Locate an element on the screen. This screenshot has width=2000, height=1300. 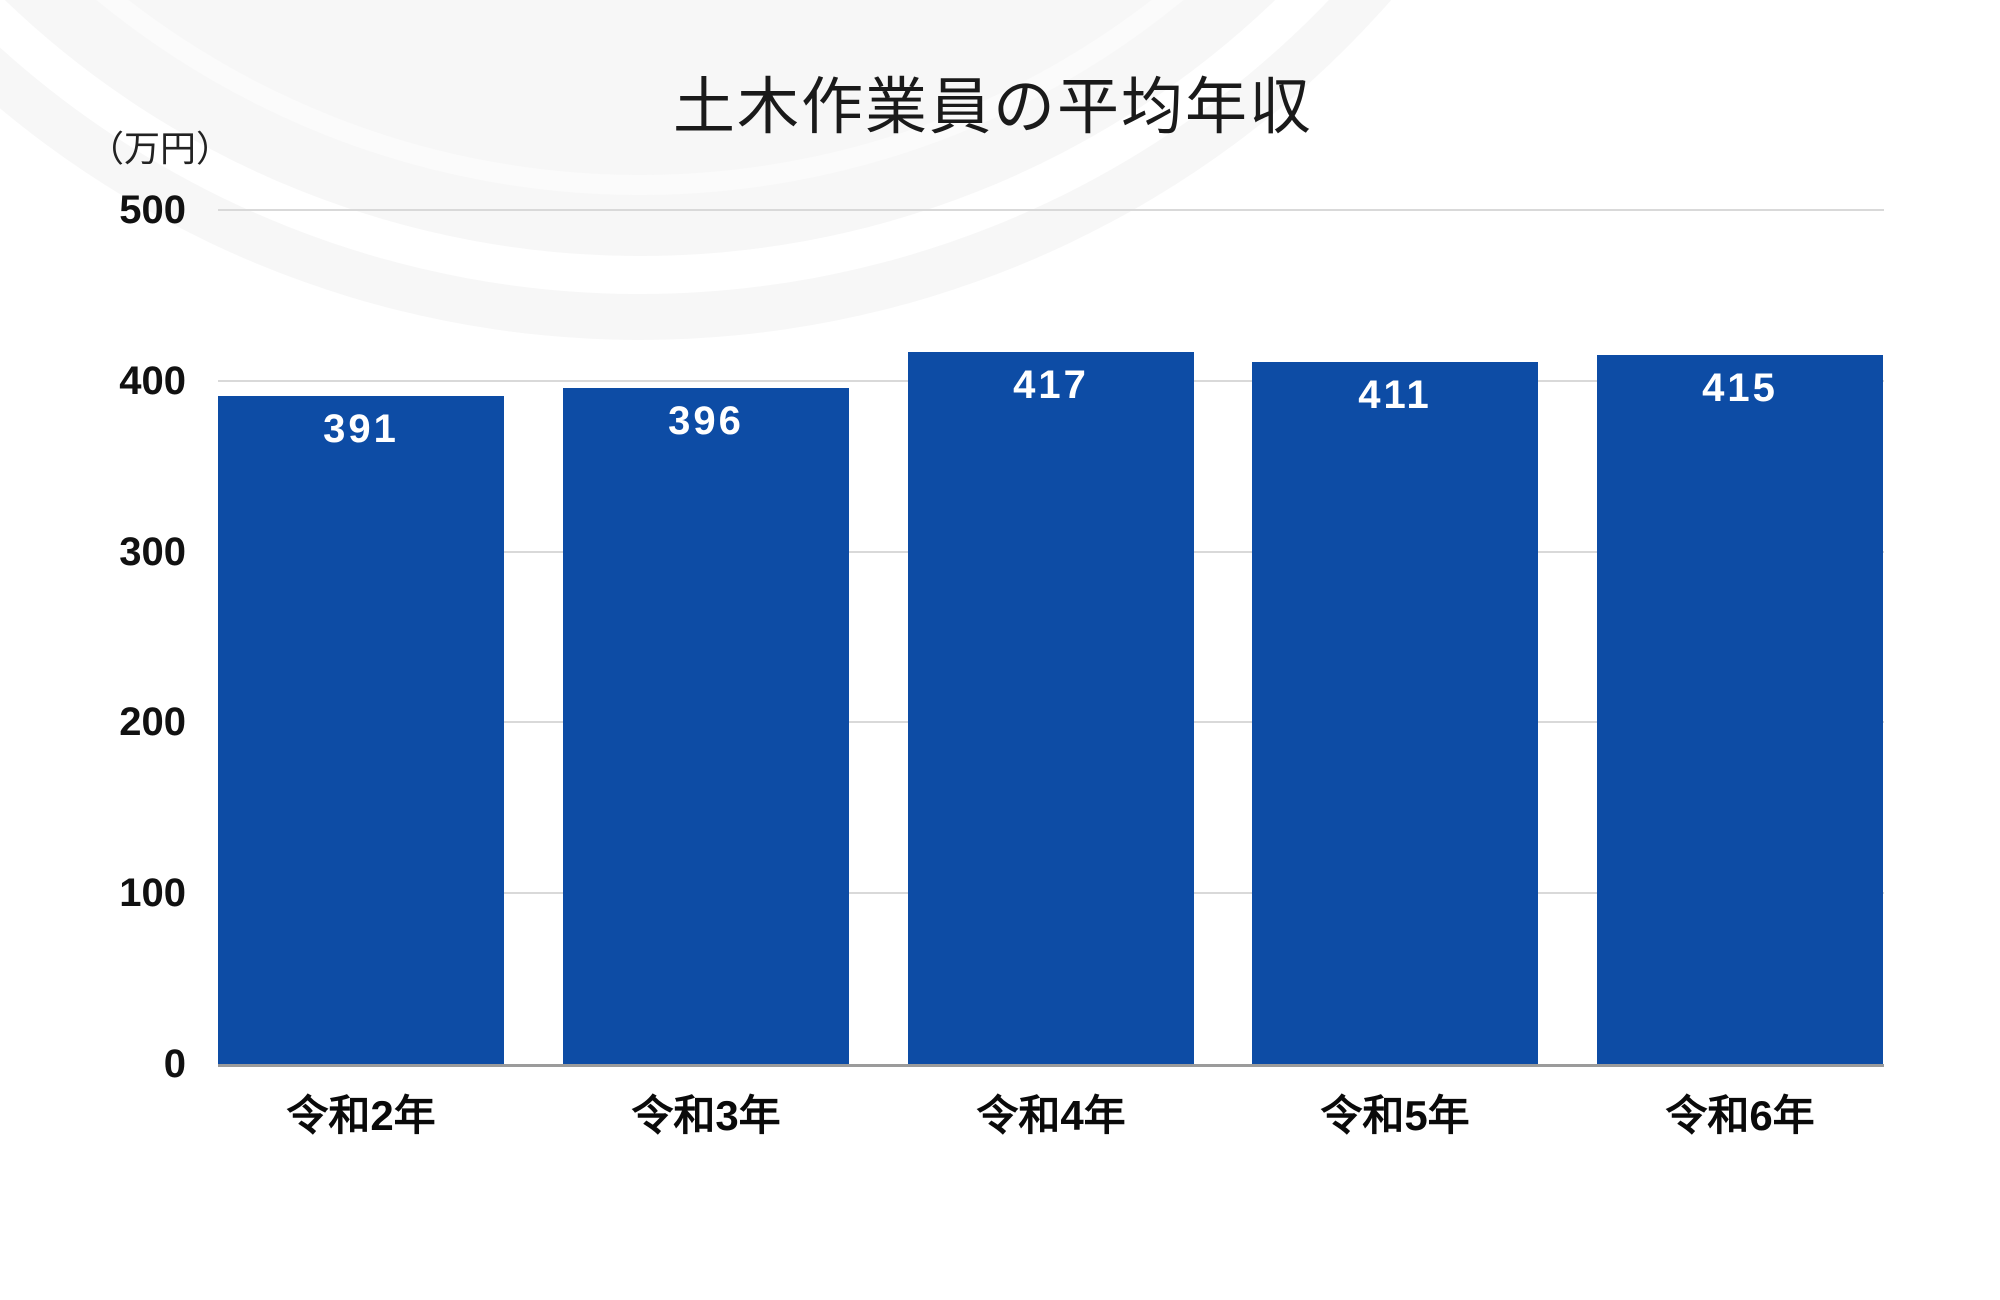
bar-value-label: 417 is located at coordinates (1051, 385).